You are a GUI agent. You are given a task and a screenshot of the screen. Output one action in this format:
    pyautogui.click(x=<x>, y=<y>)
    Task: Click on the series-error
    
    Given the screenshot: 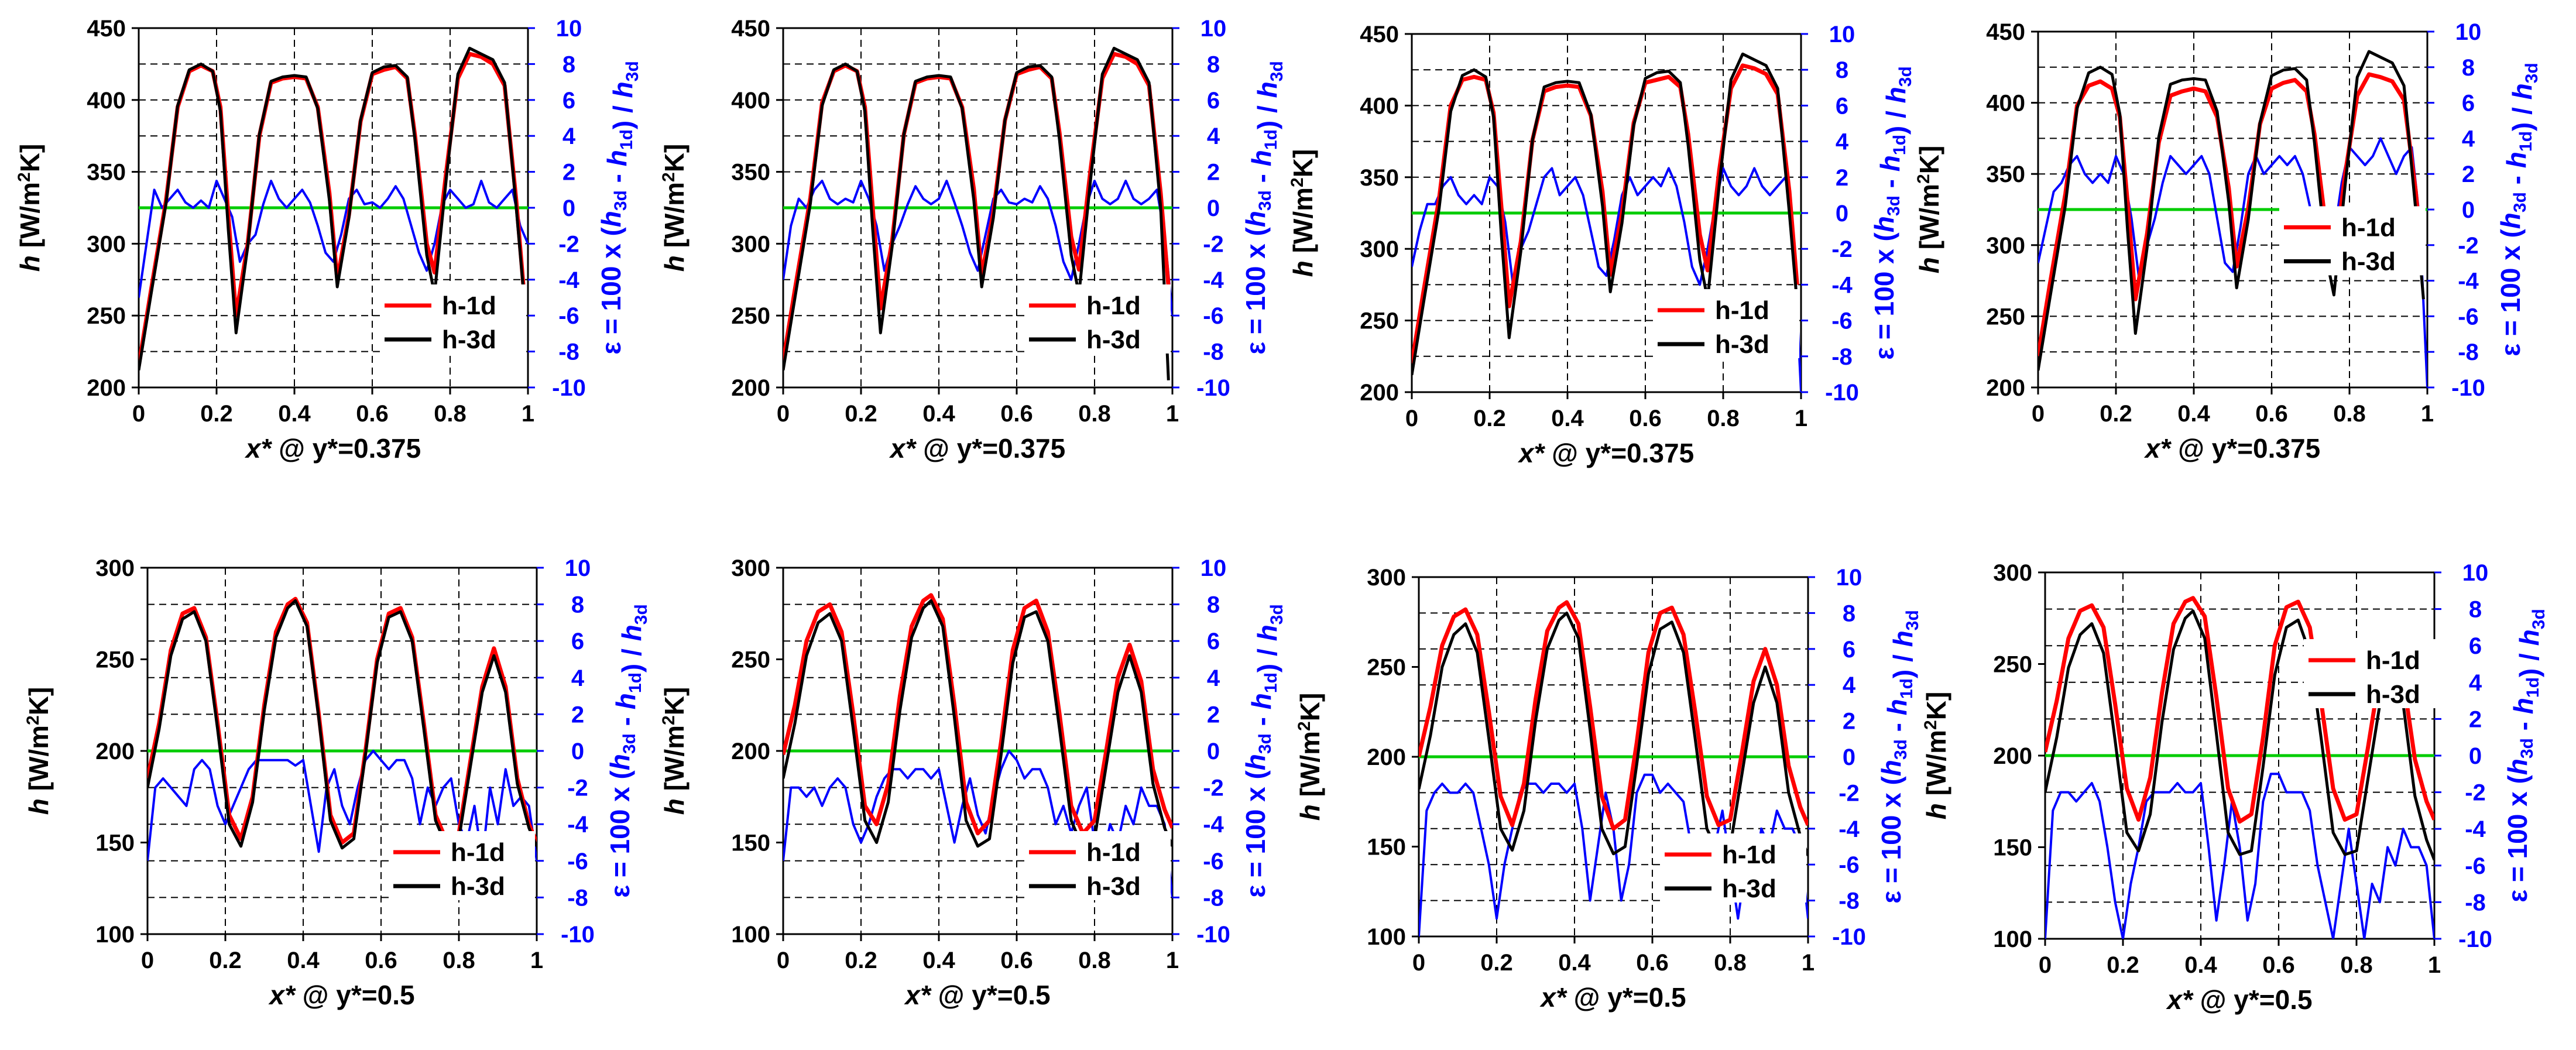 What is the action you would take?
    pyautogui.click(x=342, y=806)
    